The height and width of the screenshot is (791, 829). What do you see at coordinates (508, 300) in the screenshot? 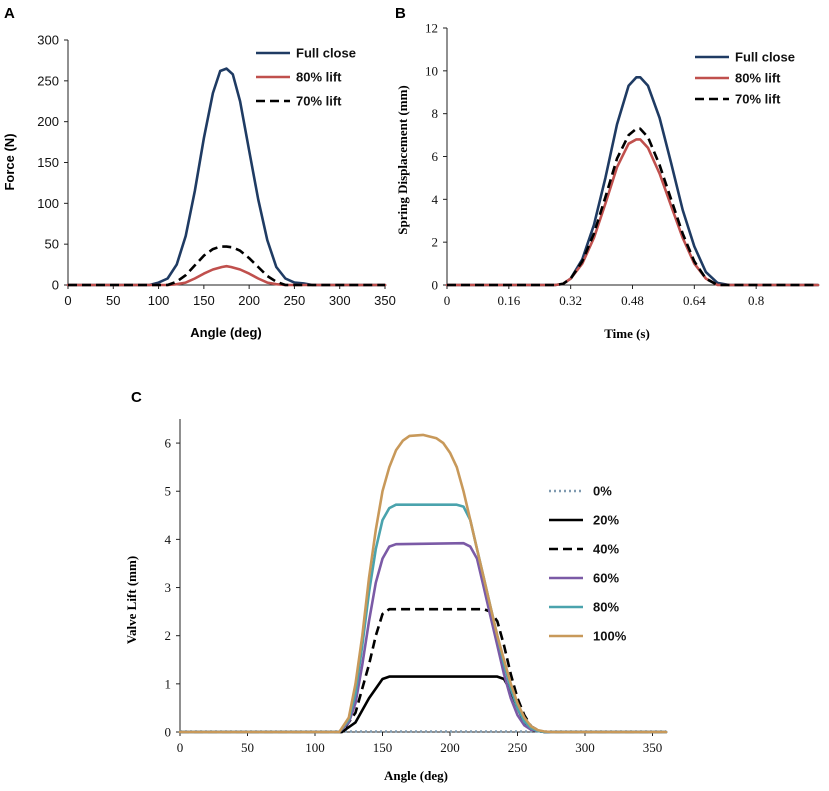
I see `x-tick-label: 0.16` at bounding box center [508, 300].